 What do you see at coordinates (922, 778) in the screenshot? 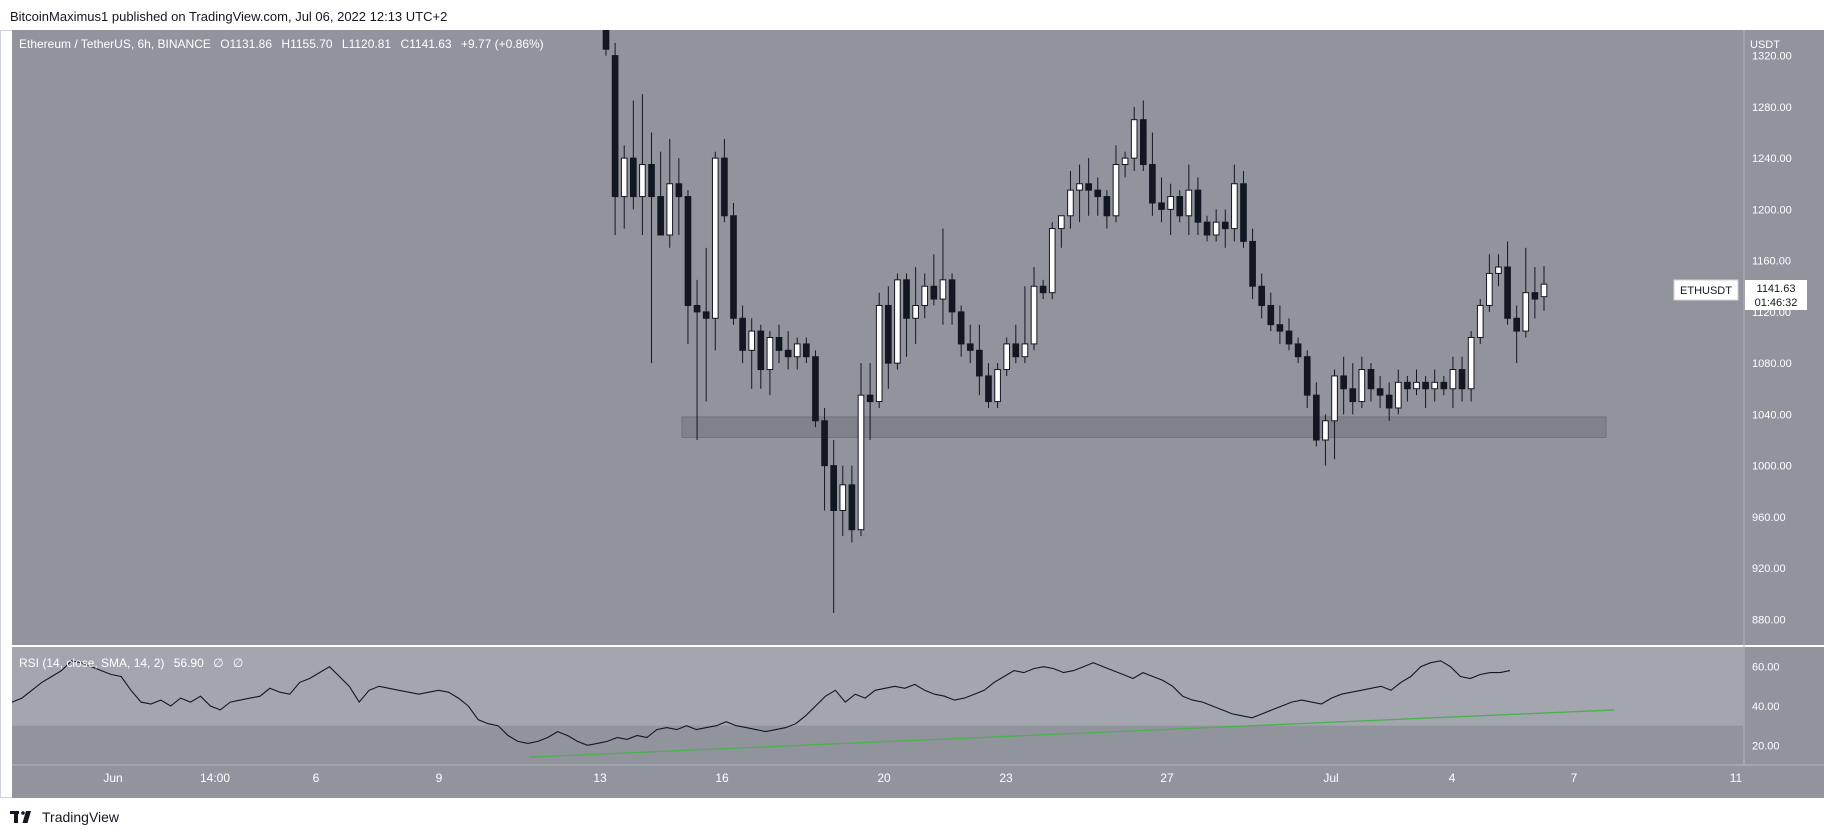
I see `time-ticks-group: Jun 14:00 6 9 13 16 20 23 27 Jul 4 7 11` at bounding box center [922, 778].